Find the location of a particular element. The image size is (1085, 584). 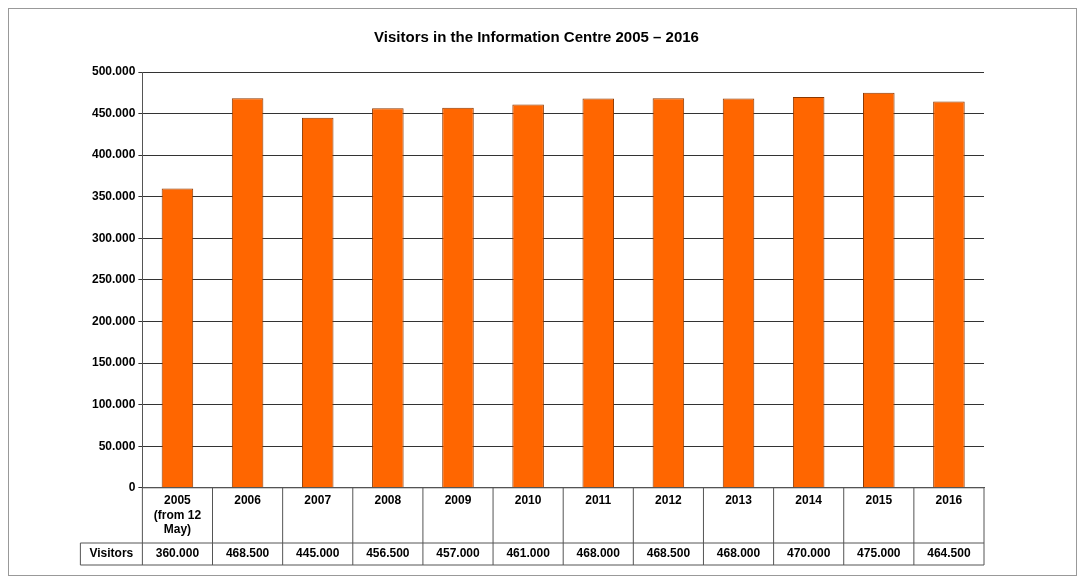

x-tick-label: 2008 is located at coordinates (388, 500).